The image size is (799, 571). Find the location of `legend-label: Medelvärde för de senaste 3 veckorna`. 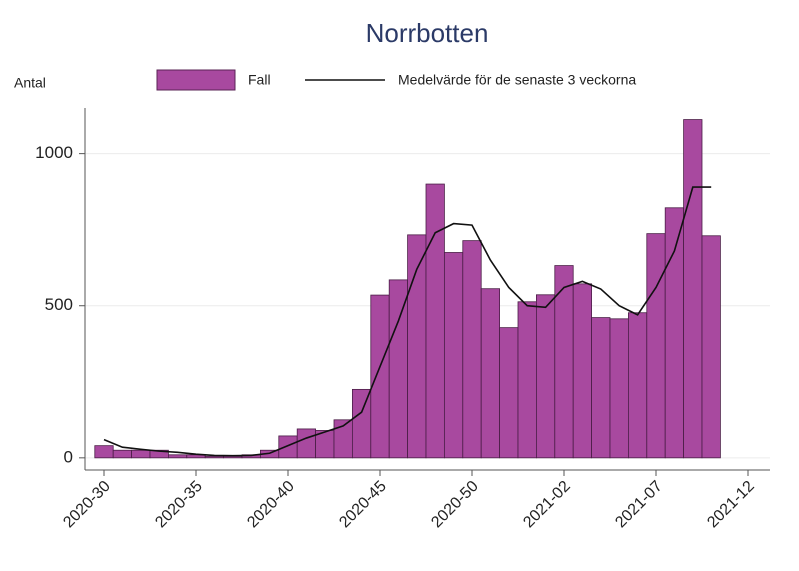

legend-label: Medelvärde för de senaste 3 veckorna is located at coordinates (517, 80).